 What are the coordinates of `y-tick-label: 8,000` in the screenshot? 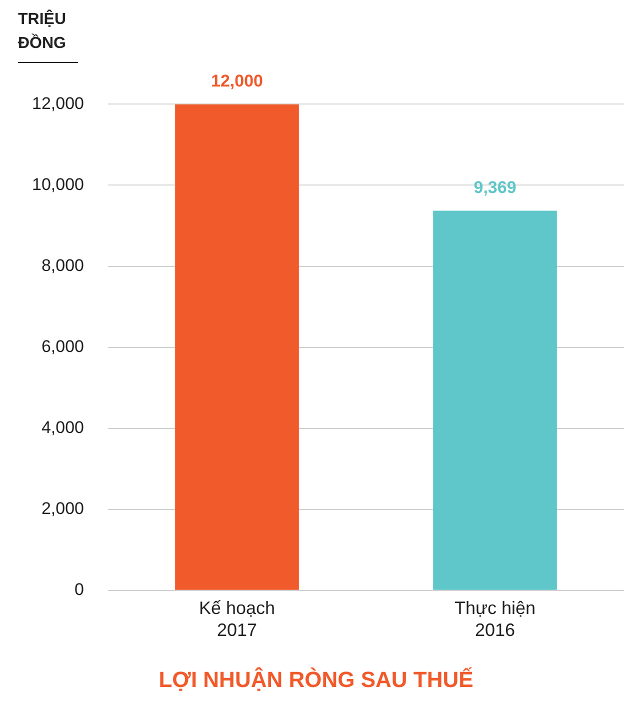 It's located at (62, 265).